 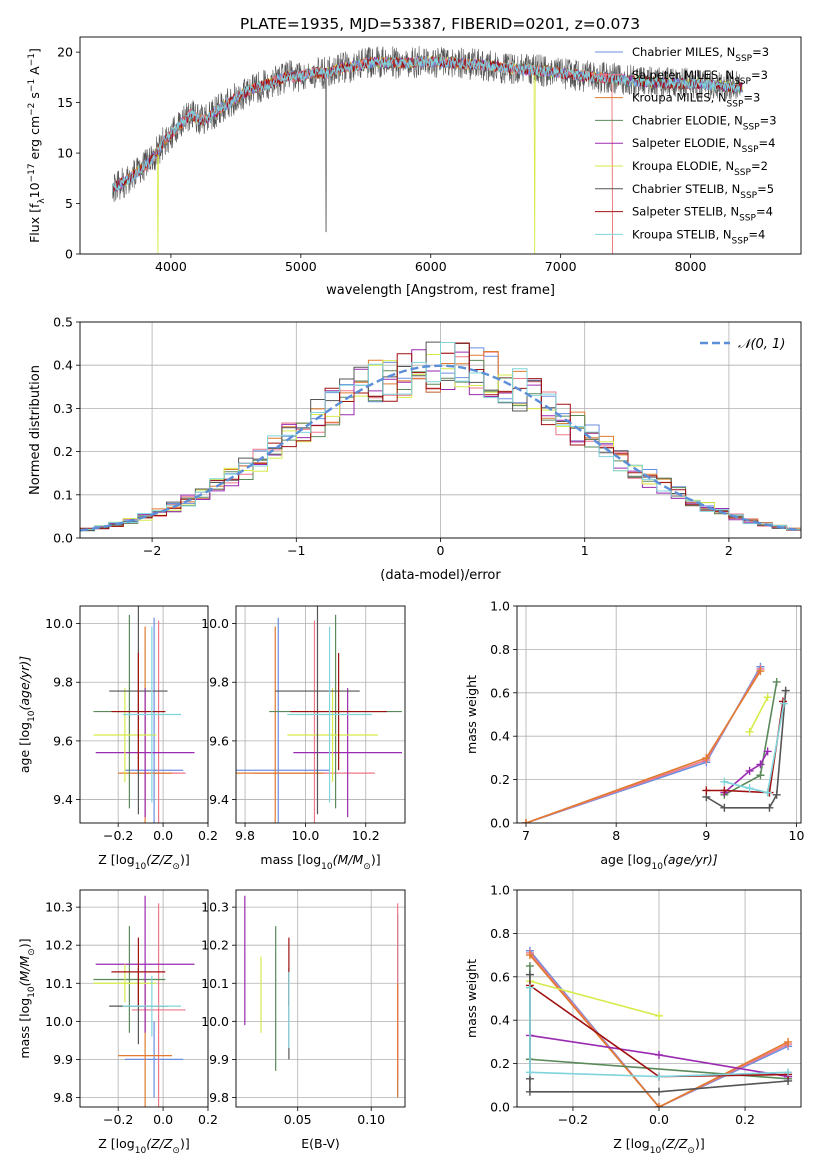 What do you see at coordinates (471, 714) in the screenshot?
I see `weight-age-y-label: mass weight` at bounding box center [471, 714].